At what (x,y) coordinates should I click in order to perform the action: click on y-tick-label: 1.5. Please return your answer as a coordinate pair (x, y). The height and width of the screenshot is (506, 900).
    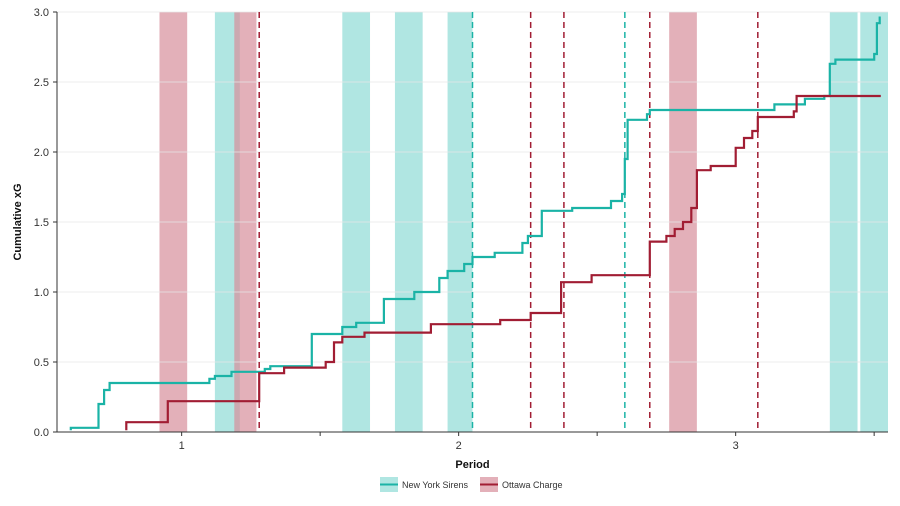
    Looking at the image, I should click on (41, 223).